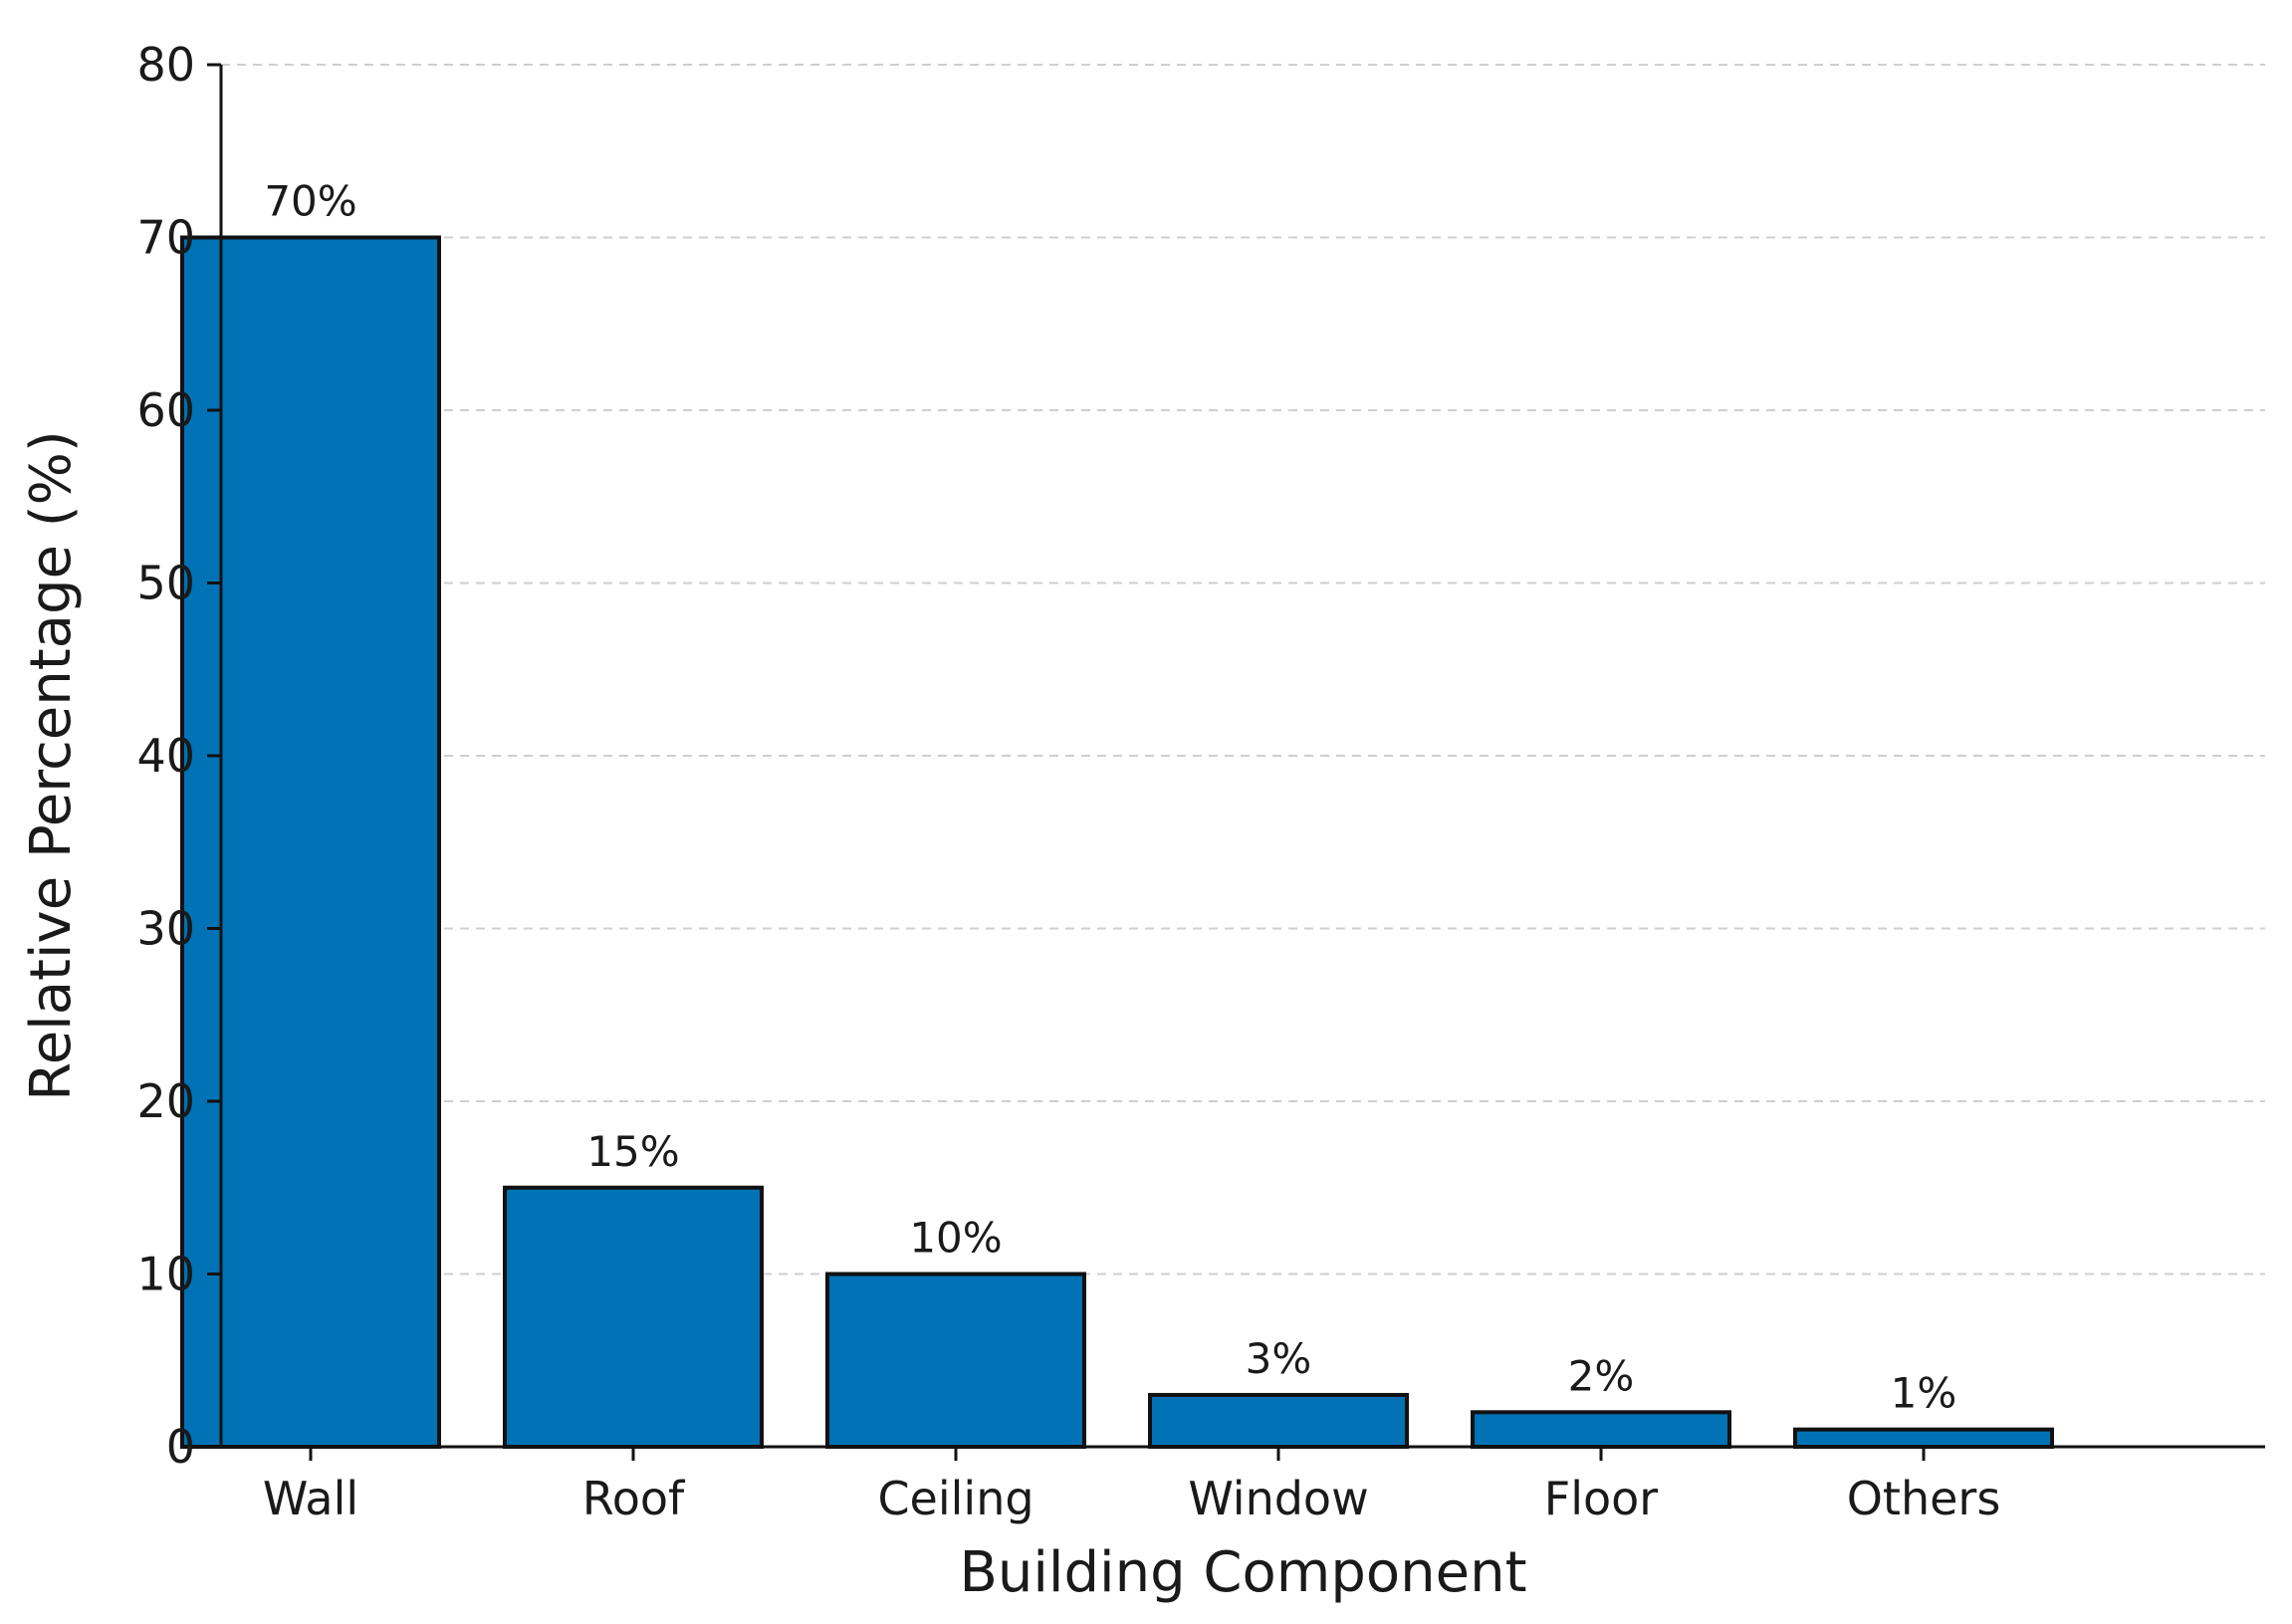 The image size is (2292, 1624). What do you see at coordinates (632, 1151) in the screenshot?
I see `bar-value-label: 15%` at bounding box center [632, 1151].